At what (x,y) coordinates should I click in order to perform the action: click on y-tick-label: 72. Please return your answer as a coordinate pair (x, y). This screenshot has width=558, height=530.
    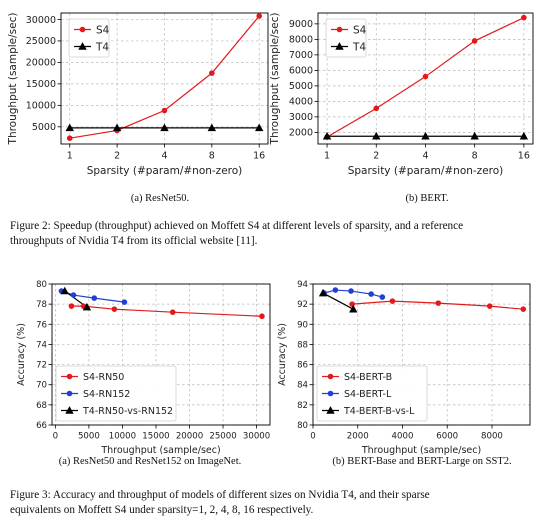
    Looking at the image, I should click on (41, 366).